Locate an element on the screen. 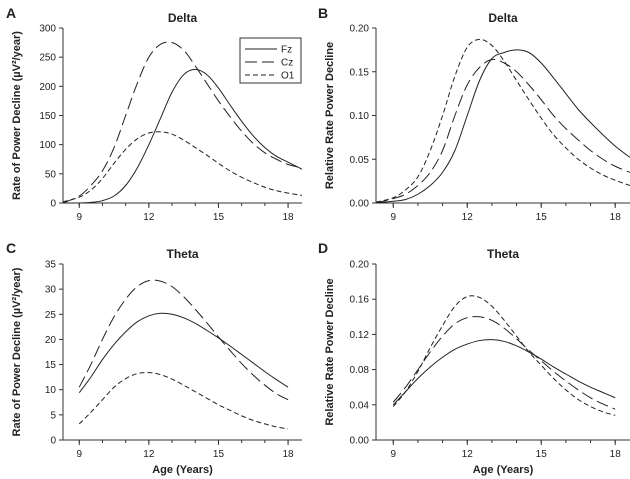  panel-letter: C is located at coordinates (11, 248).